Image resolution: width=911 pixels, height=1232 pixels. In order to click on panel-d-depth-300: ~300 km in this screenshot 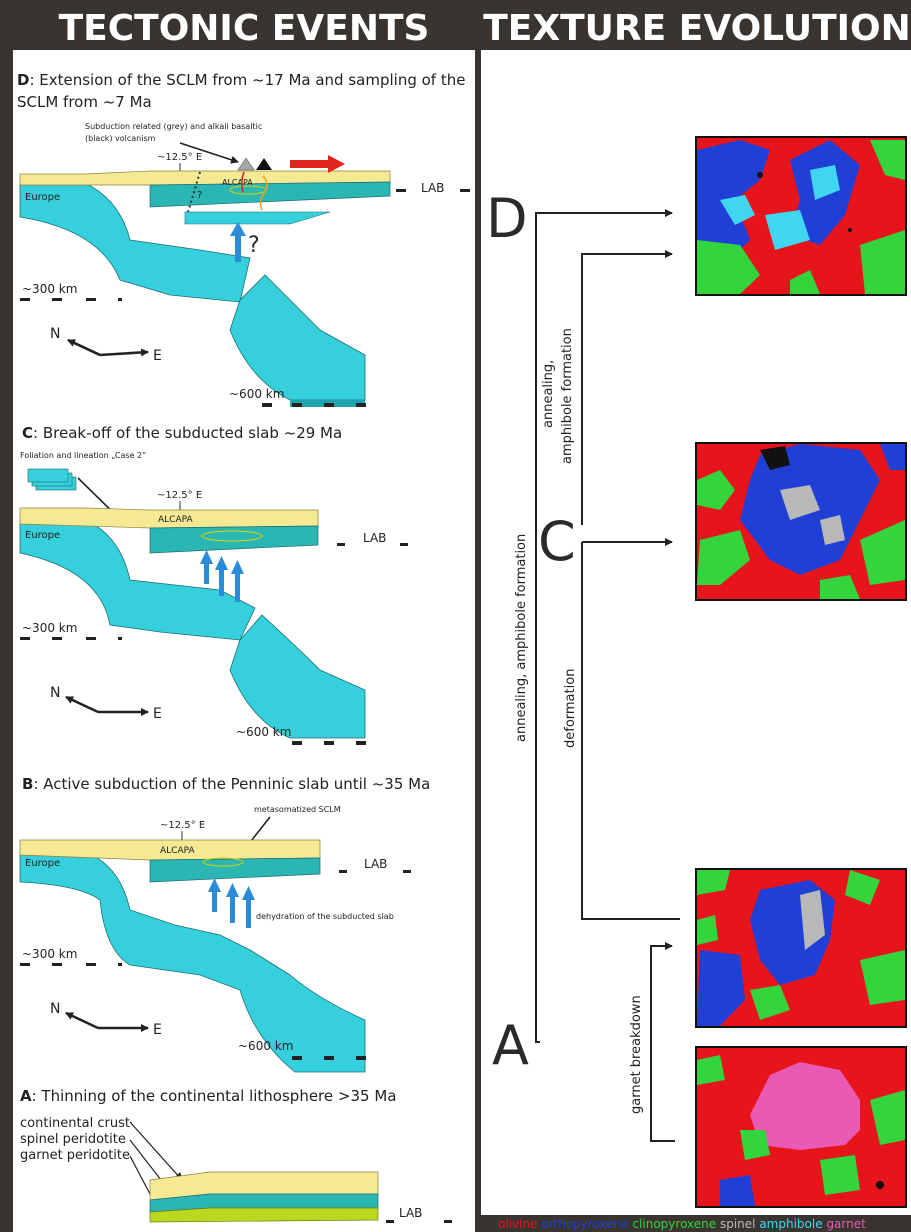, I will do `click(49, 289)`.